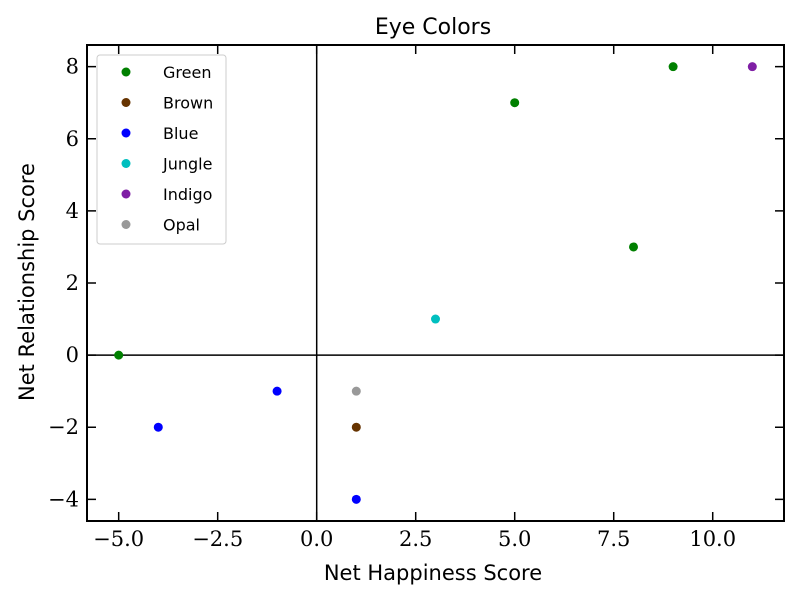 The width and height of the screenshot is (800, 600). I want to click on chart-title: Eye Colors, so click(433, 27).